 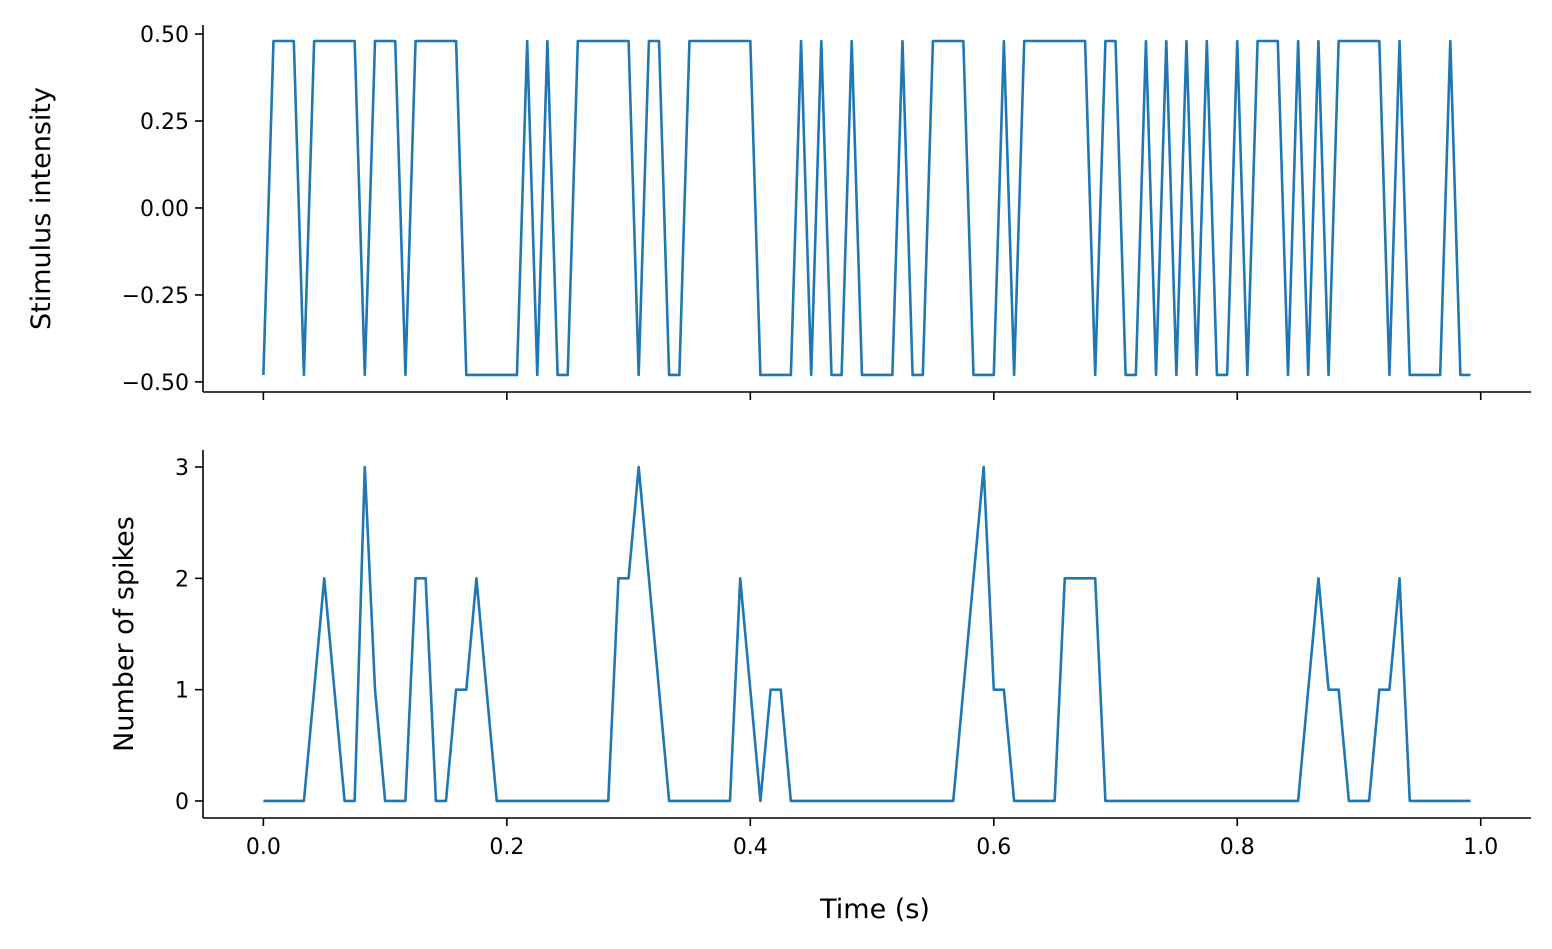 What do you see at coordinates (1480, 847) in the screenshot?
I see `x-tick-label: 1.0` at bounding box center [1480, 847].